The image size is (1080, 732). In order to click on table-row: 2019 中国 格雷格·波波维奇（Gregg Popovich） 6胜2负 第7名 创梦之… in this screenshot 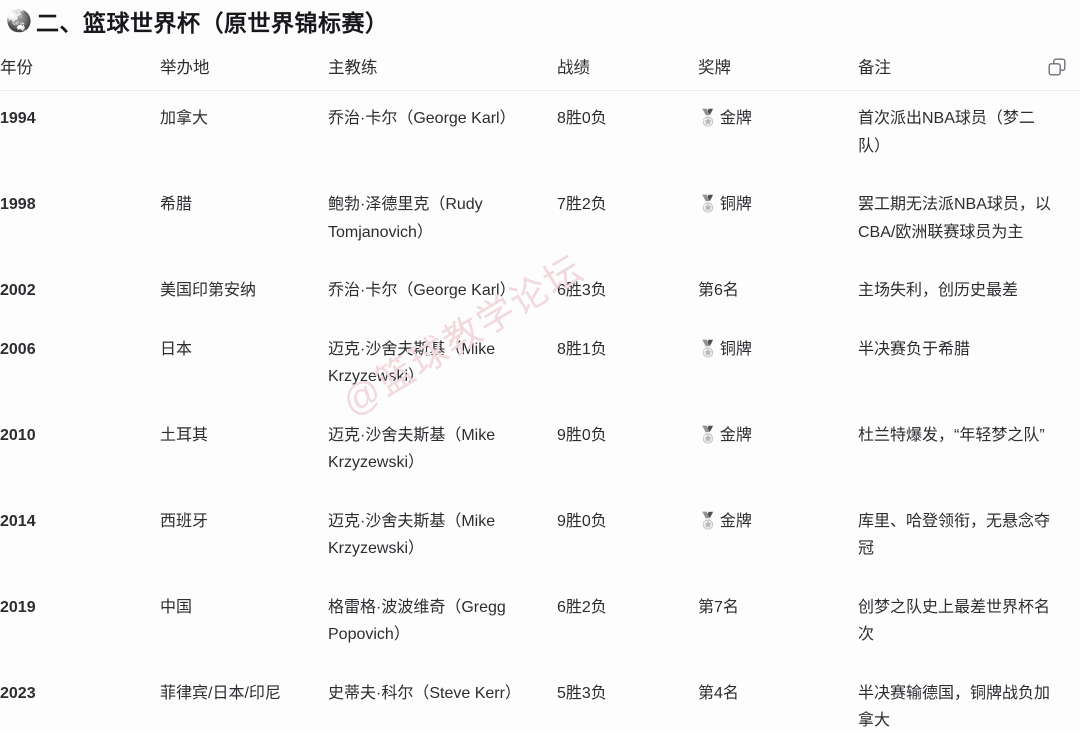, I will do `click(540, 622)`.